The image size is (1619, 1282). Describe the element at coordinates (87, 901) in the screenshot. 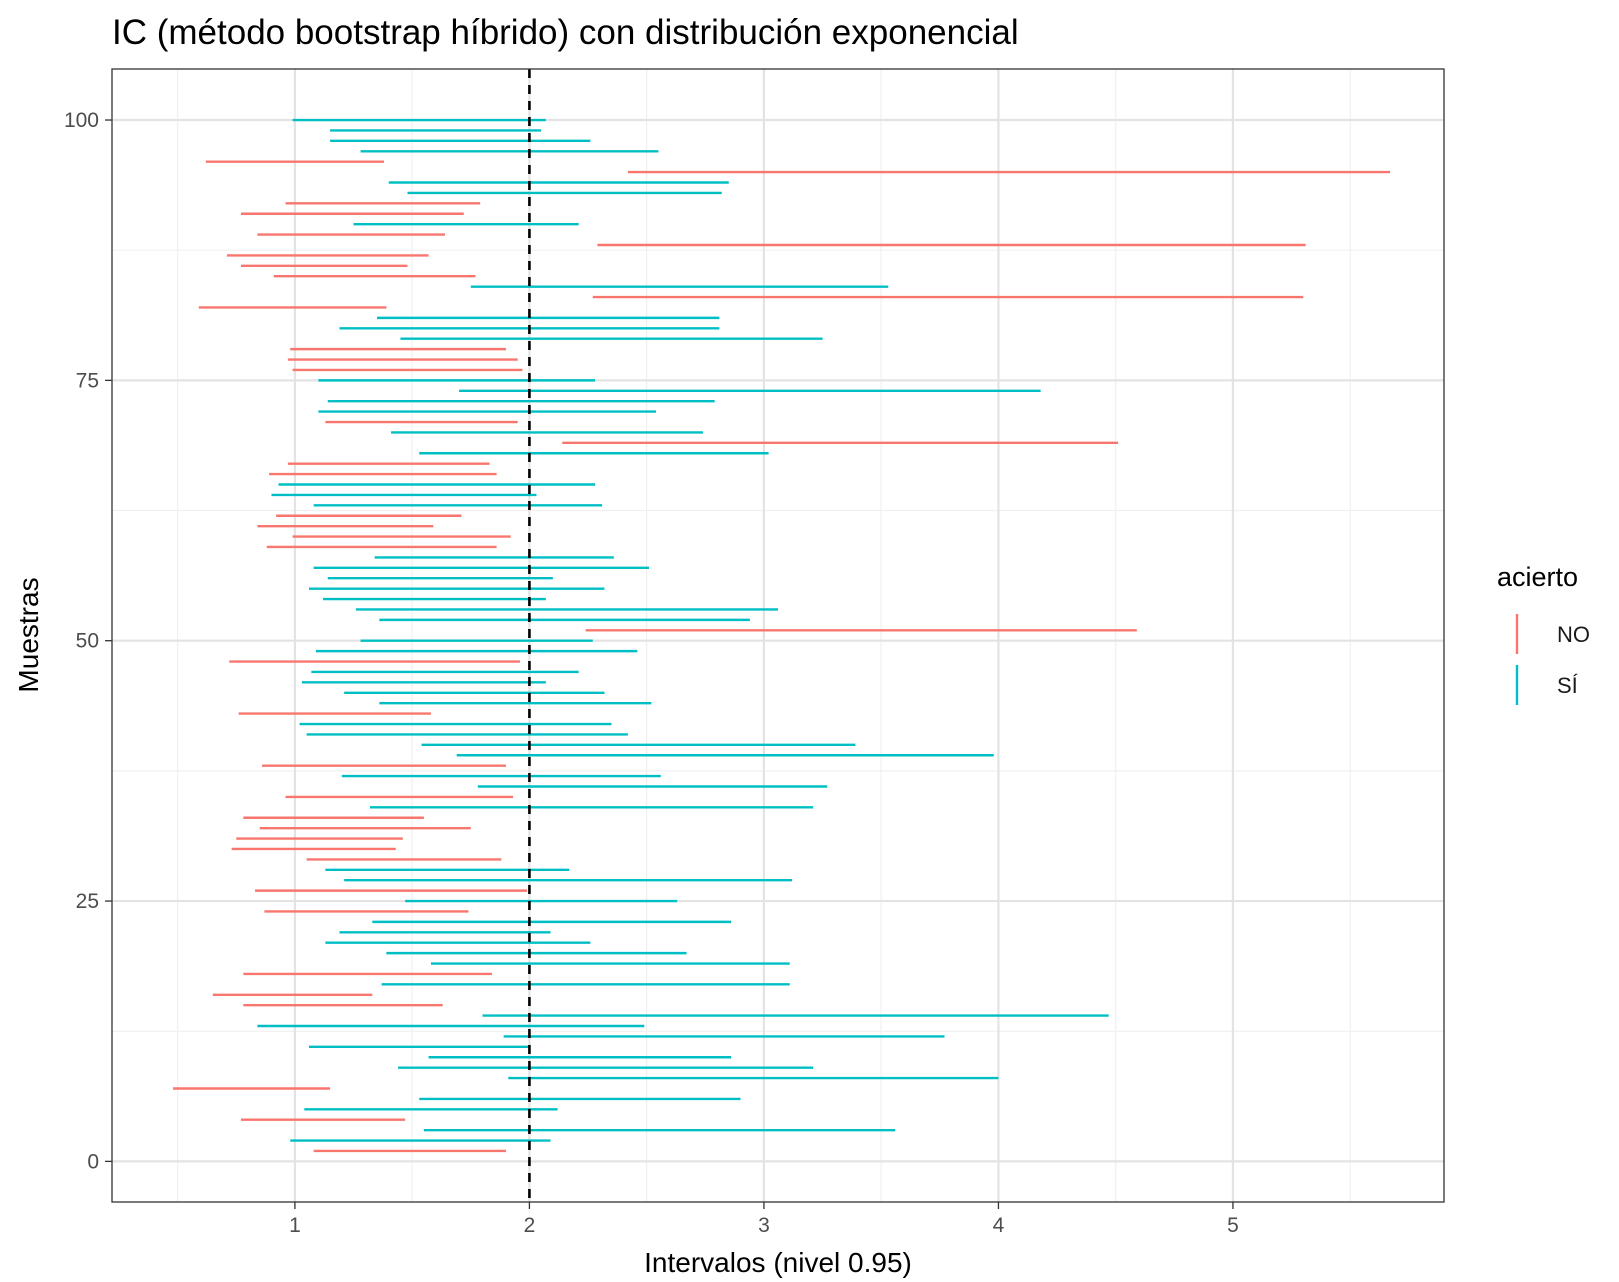

I see `y-tick-label: 25` at that location.